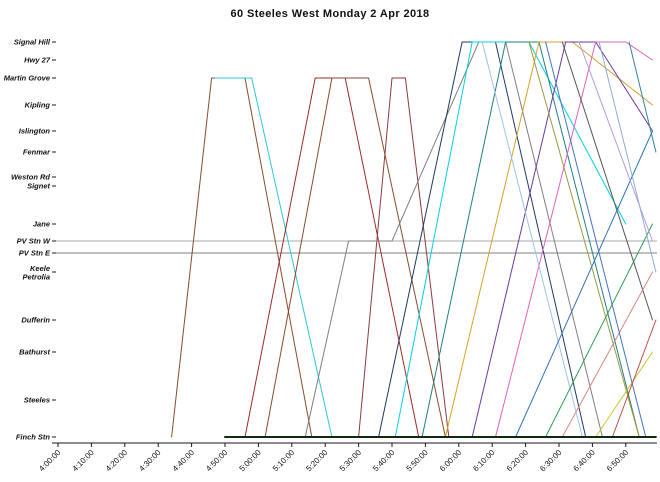  What do you see at coordinates (33, 437) in the screenshot?
I see `station-label: Finch Stn` at bounding box center [33, 437].